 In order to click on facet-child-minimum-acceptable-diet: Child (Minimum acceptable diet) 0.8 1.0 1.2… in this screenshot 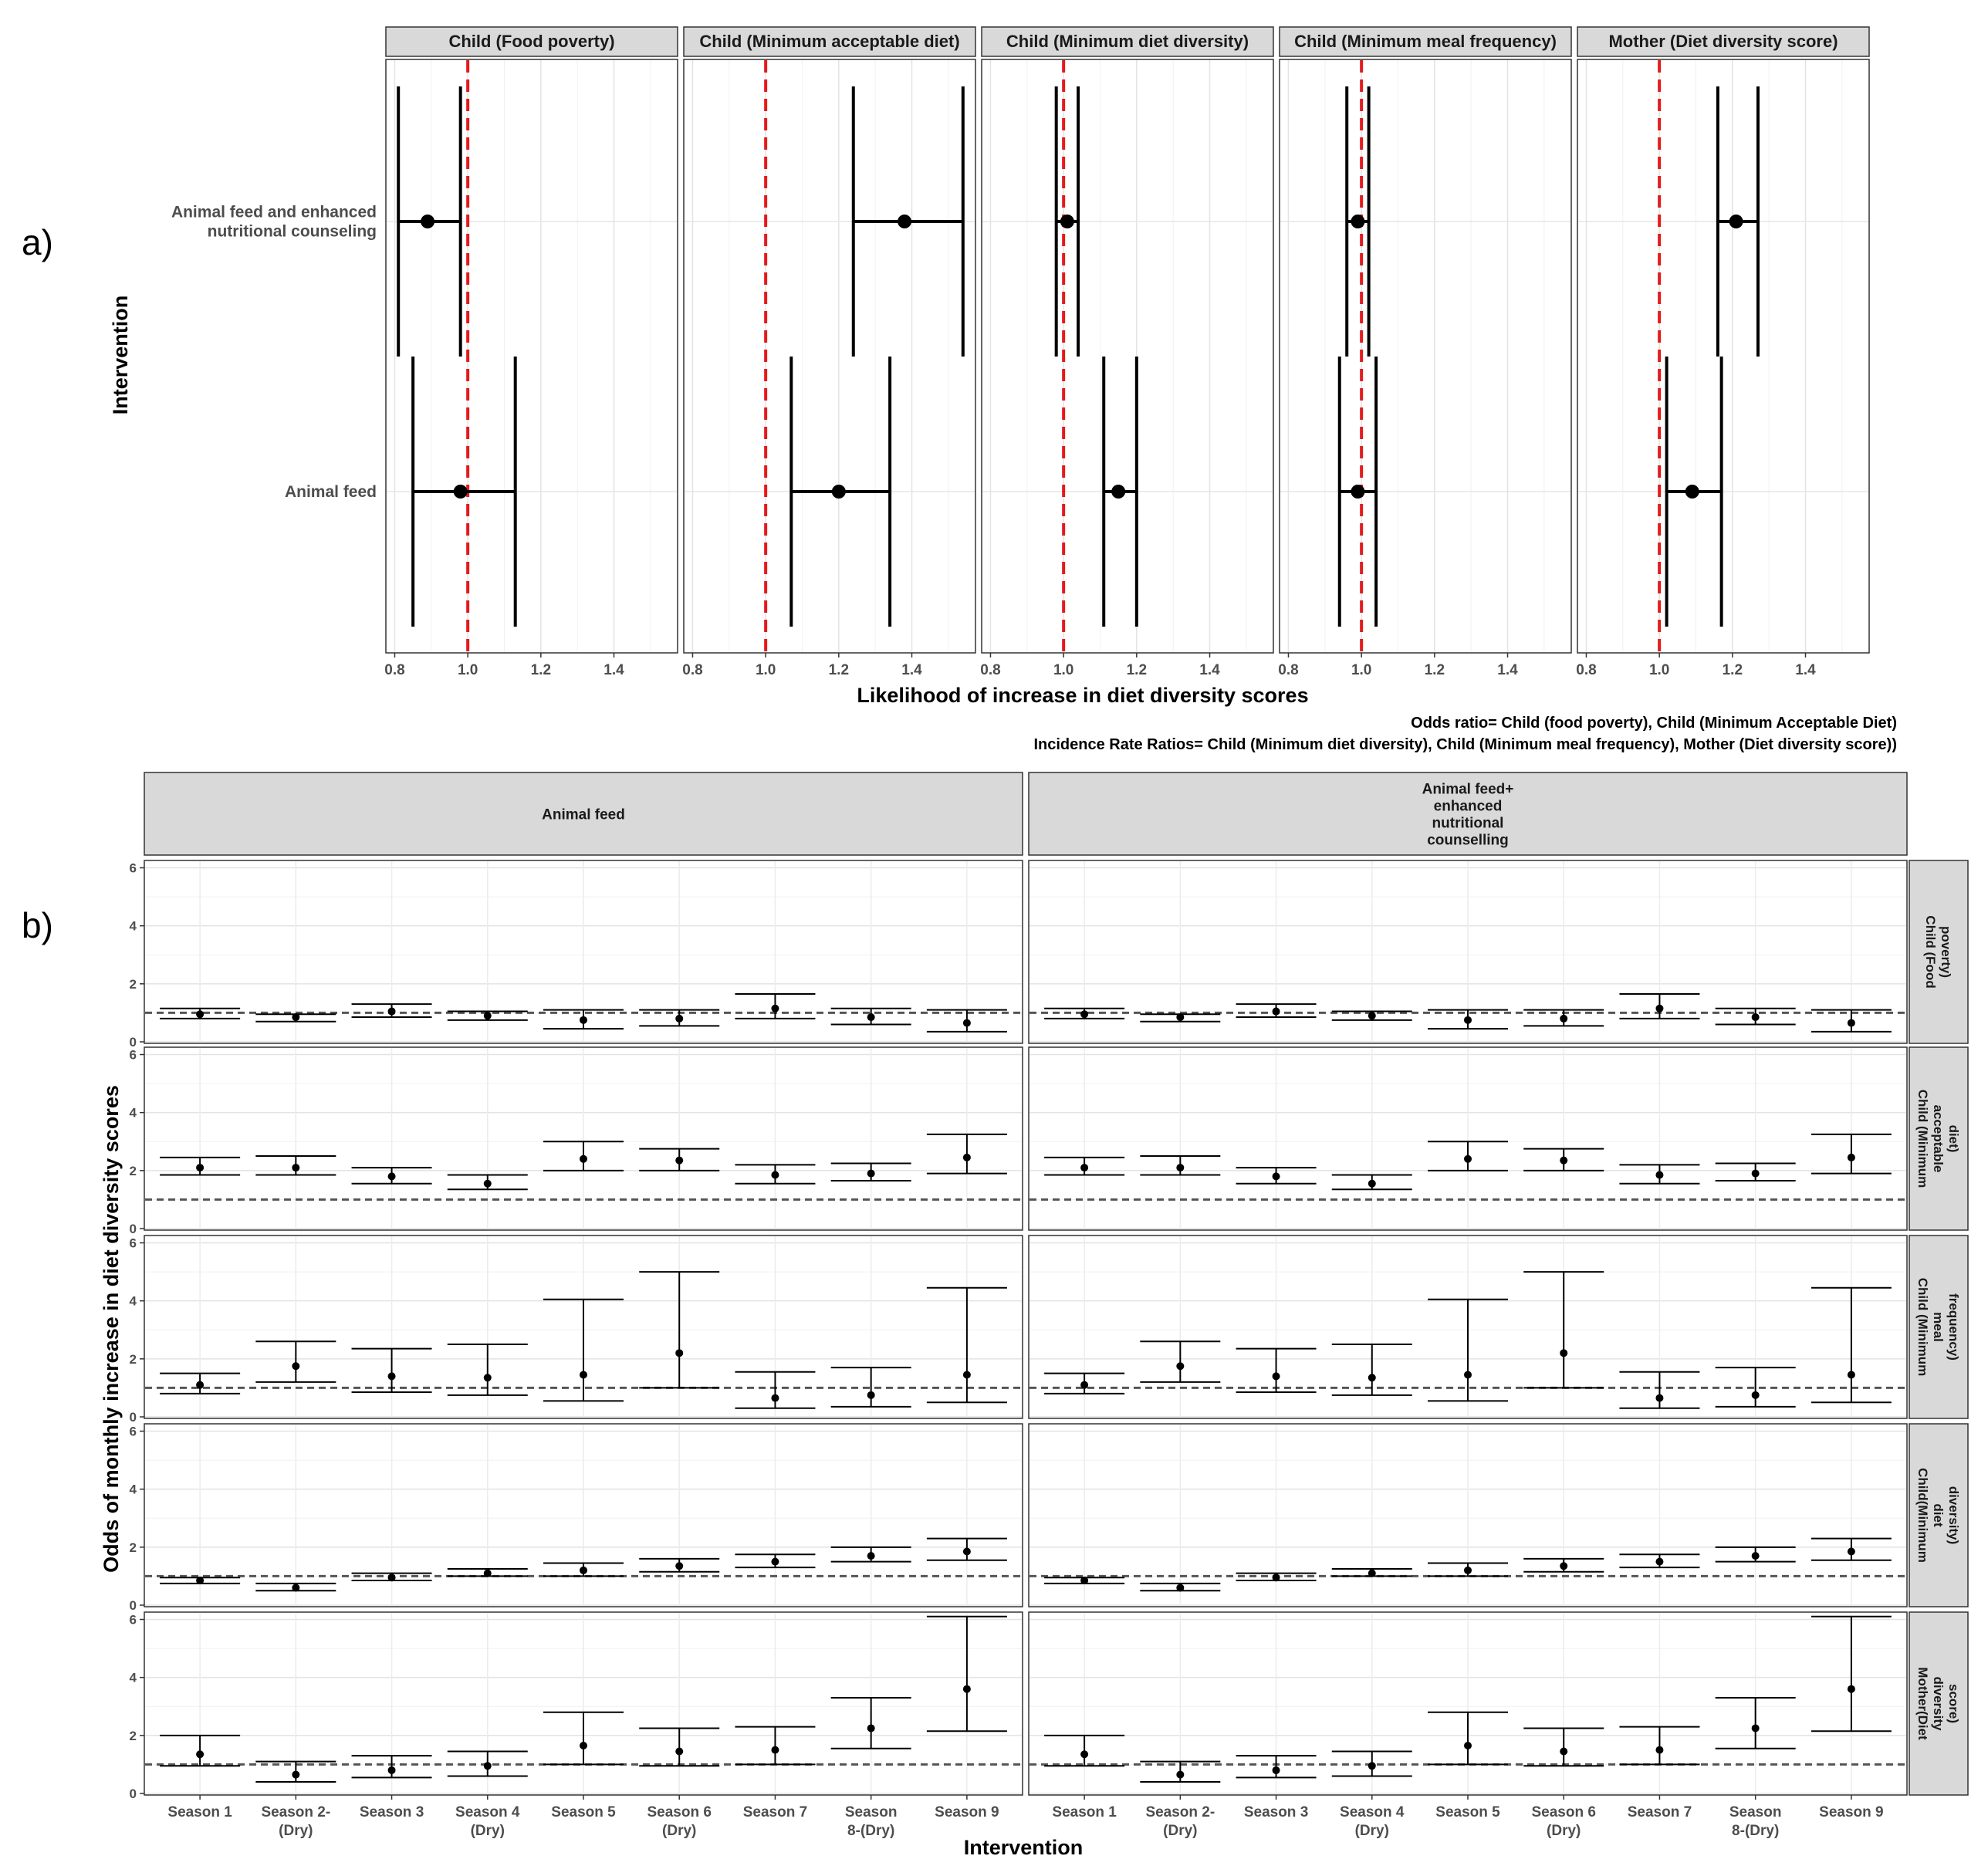, I will do `click(829, 352)`.